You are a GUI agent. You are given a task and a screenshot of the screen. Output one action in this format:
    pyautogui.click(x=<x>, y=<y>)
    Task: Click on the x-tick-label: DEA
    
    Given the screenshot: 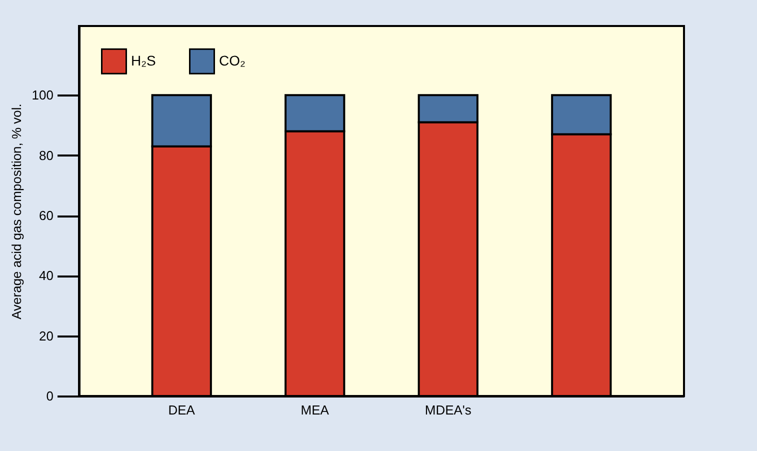 What is the action you would take?
    pyautogui.click(x=182, y=410)
    